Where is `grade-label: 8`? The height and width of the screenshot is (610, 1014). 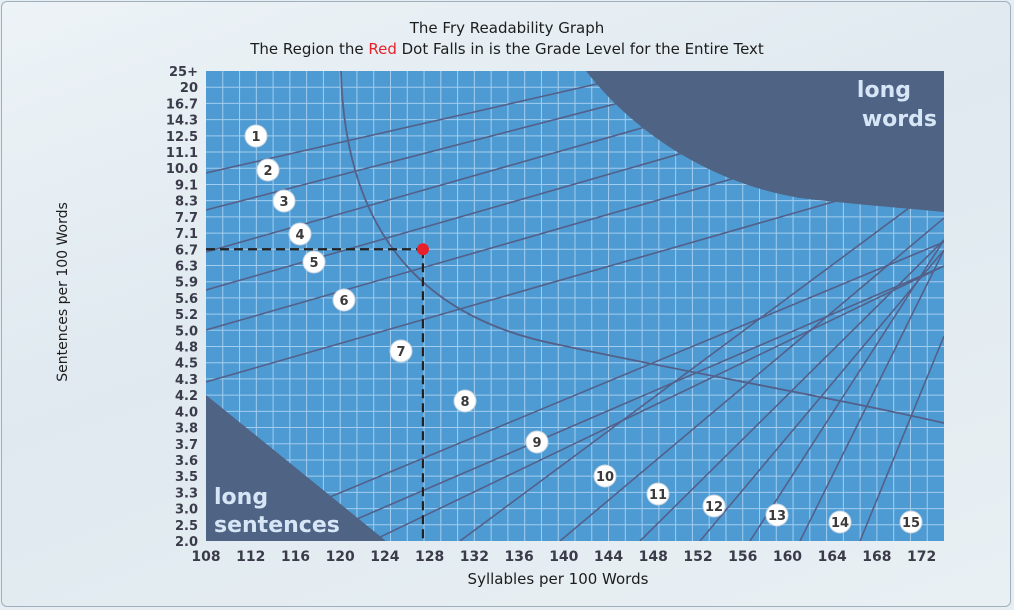
grade-label: 8 is located at coordinates (464, 402).